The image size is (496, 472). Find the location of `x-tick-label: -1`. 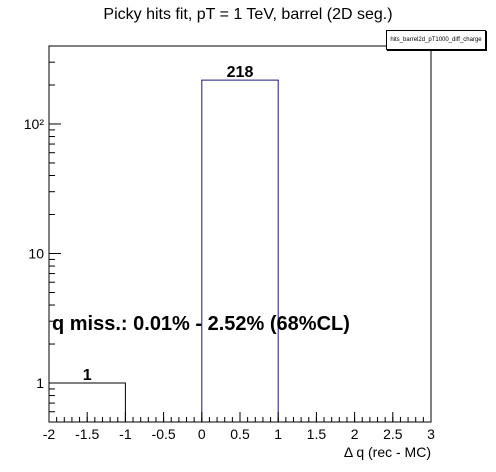

x-tick-label: -1 is located at coordinates (125, 434).